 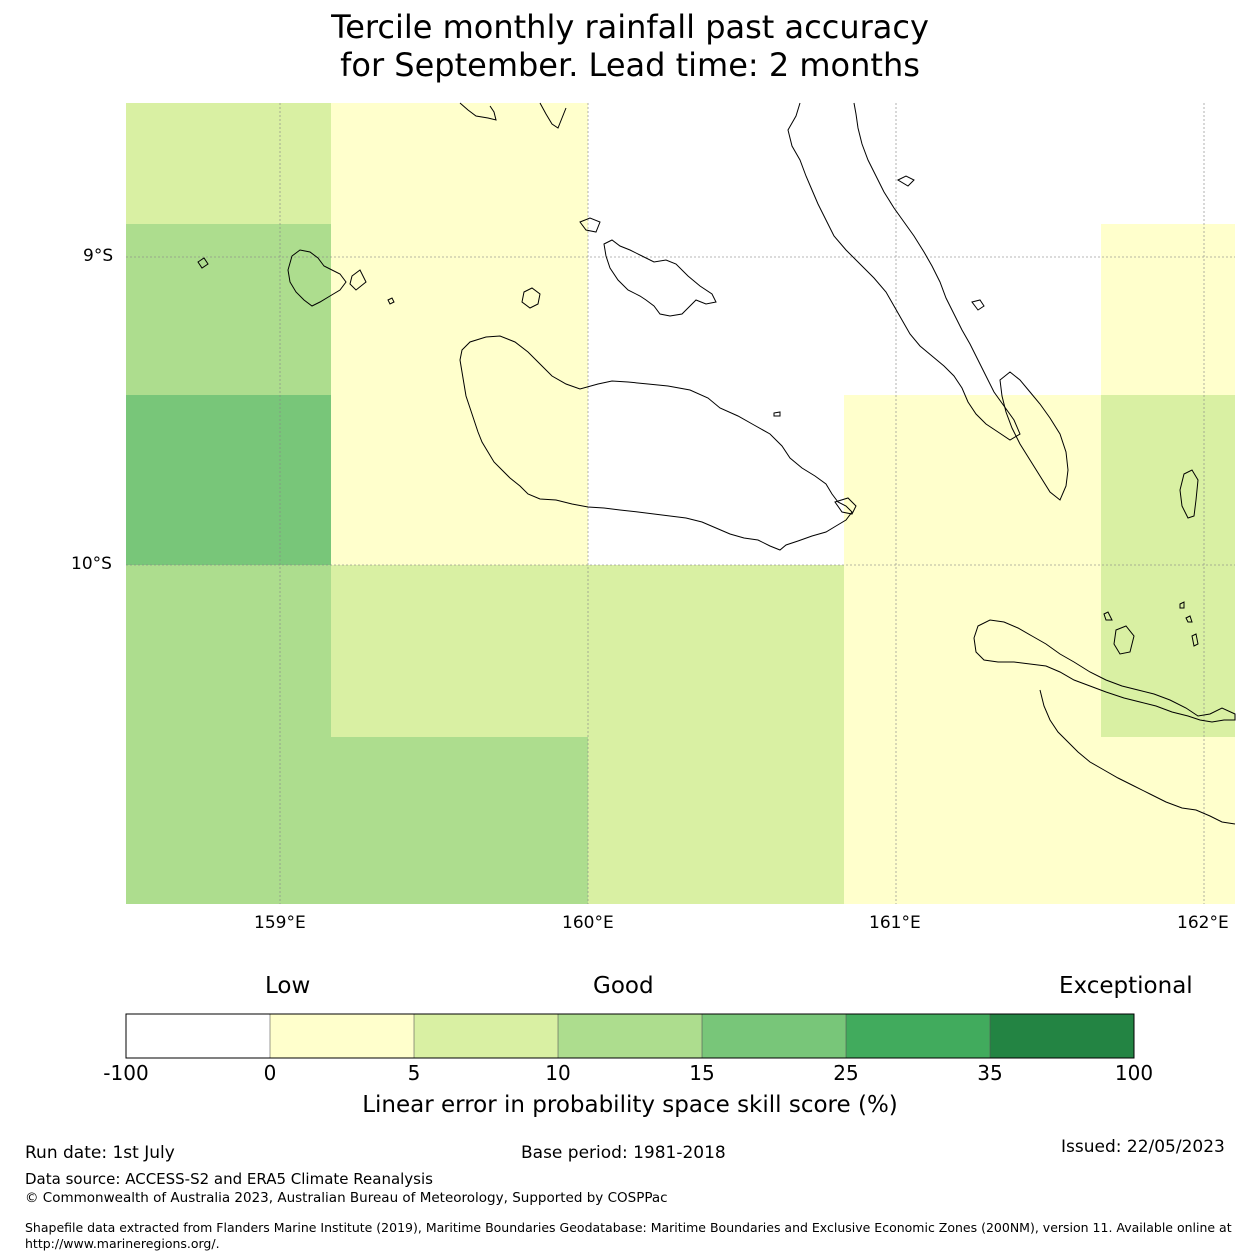 I want to click on colorbar-word-good: Good, so click(x=623, y=986).